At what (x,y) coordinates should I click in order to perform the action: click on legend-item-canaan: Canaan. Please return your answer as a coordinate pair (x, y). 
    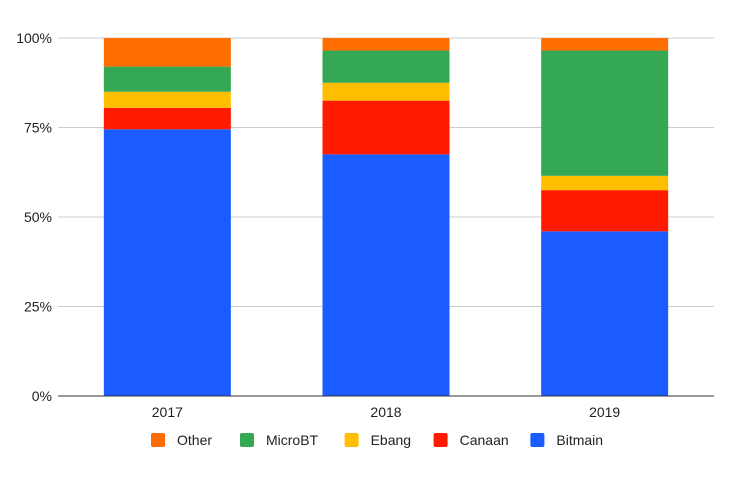
    Looking at the image, I should click on (471, 440).